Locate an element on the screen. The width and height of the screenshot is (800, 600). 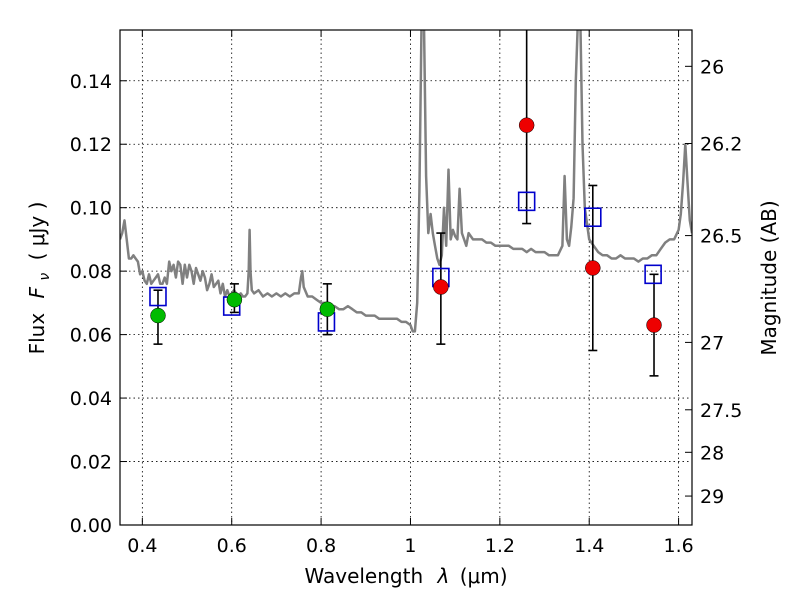
x-tick-label: 1 is located at coordinates (410, 546).